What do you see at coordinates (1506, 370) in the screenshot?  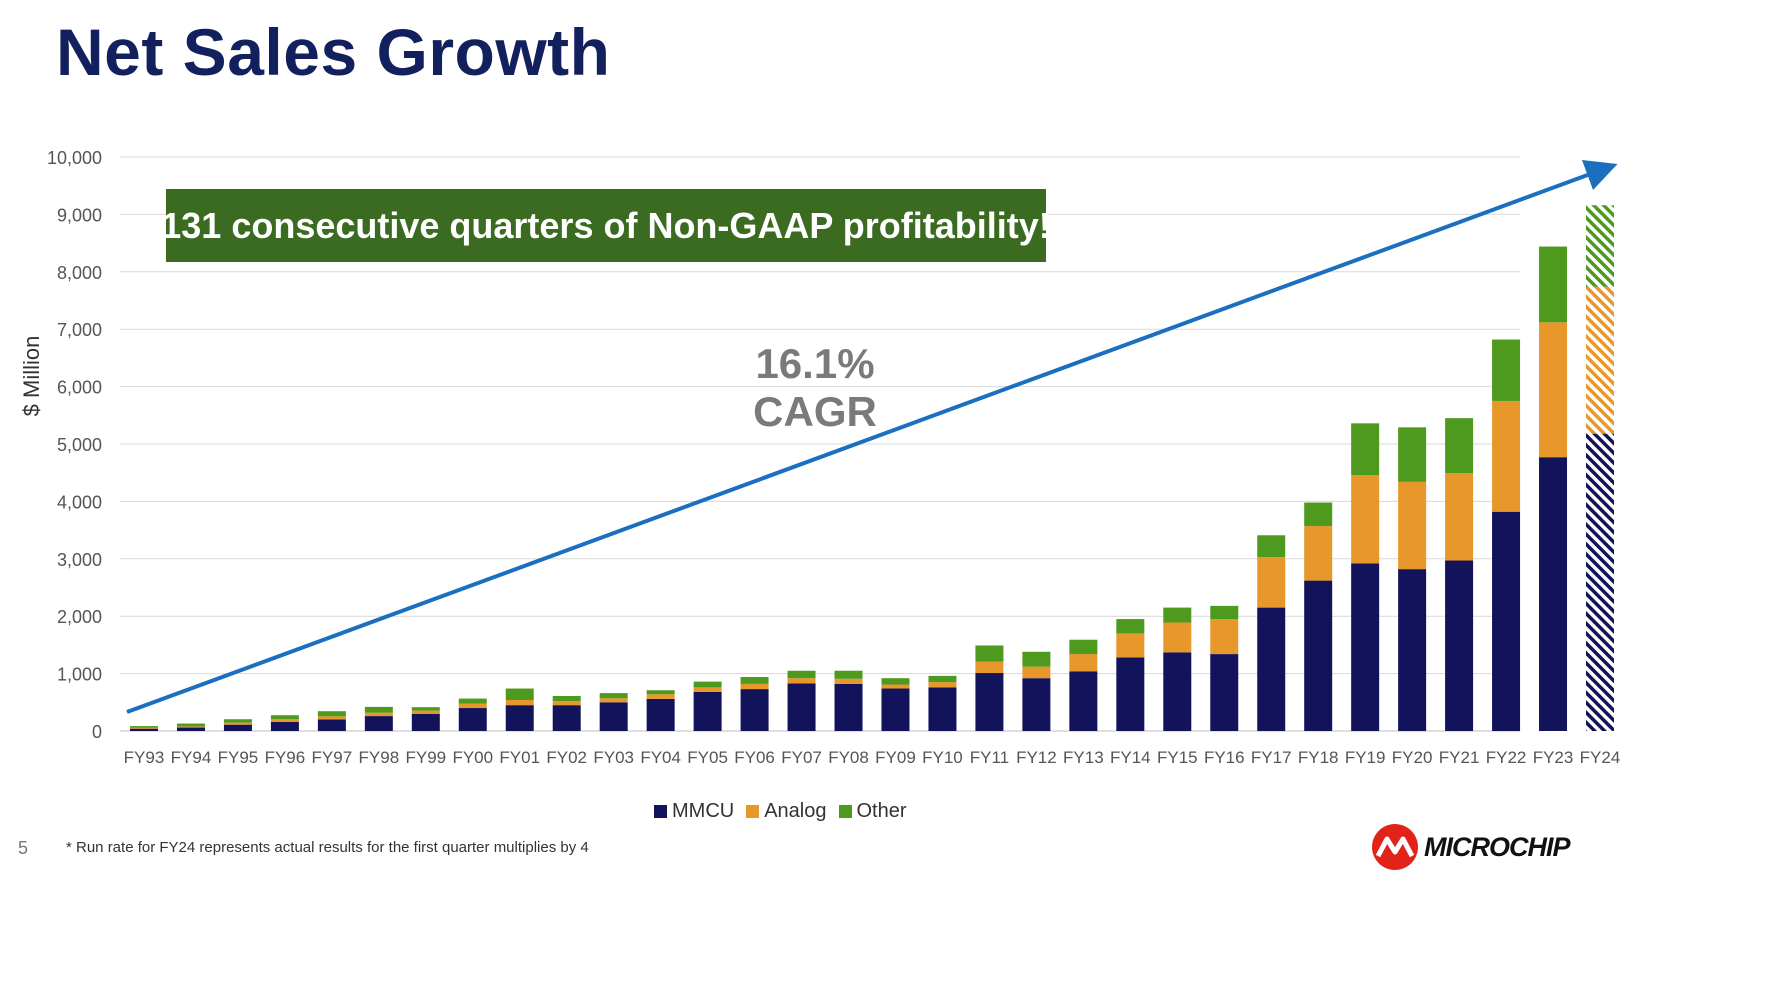 I see `bar-other-fy22` at bounding box center [1506, 370].